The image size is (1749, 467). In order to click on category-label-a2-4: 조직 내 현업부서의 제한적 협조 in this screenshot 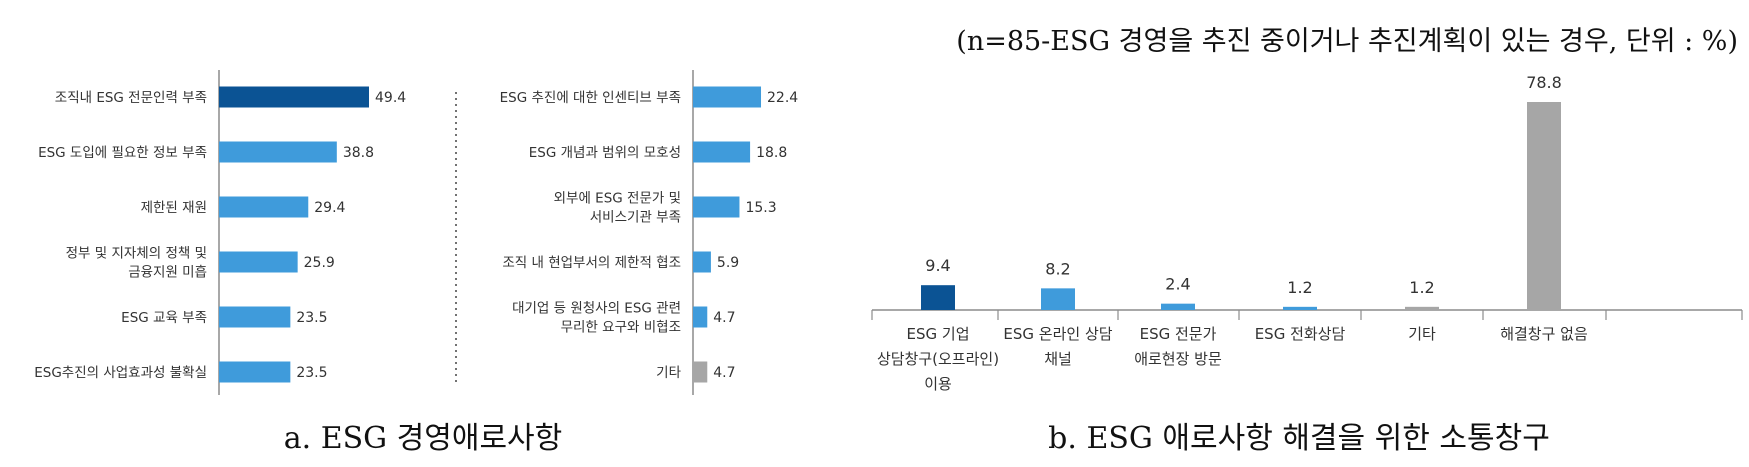, I will do `click(591, 263)`.